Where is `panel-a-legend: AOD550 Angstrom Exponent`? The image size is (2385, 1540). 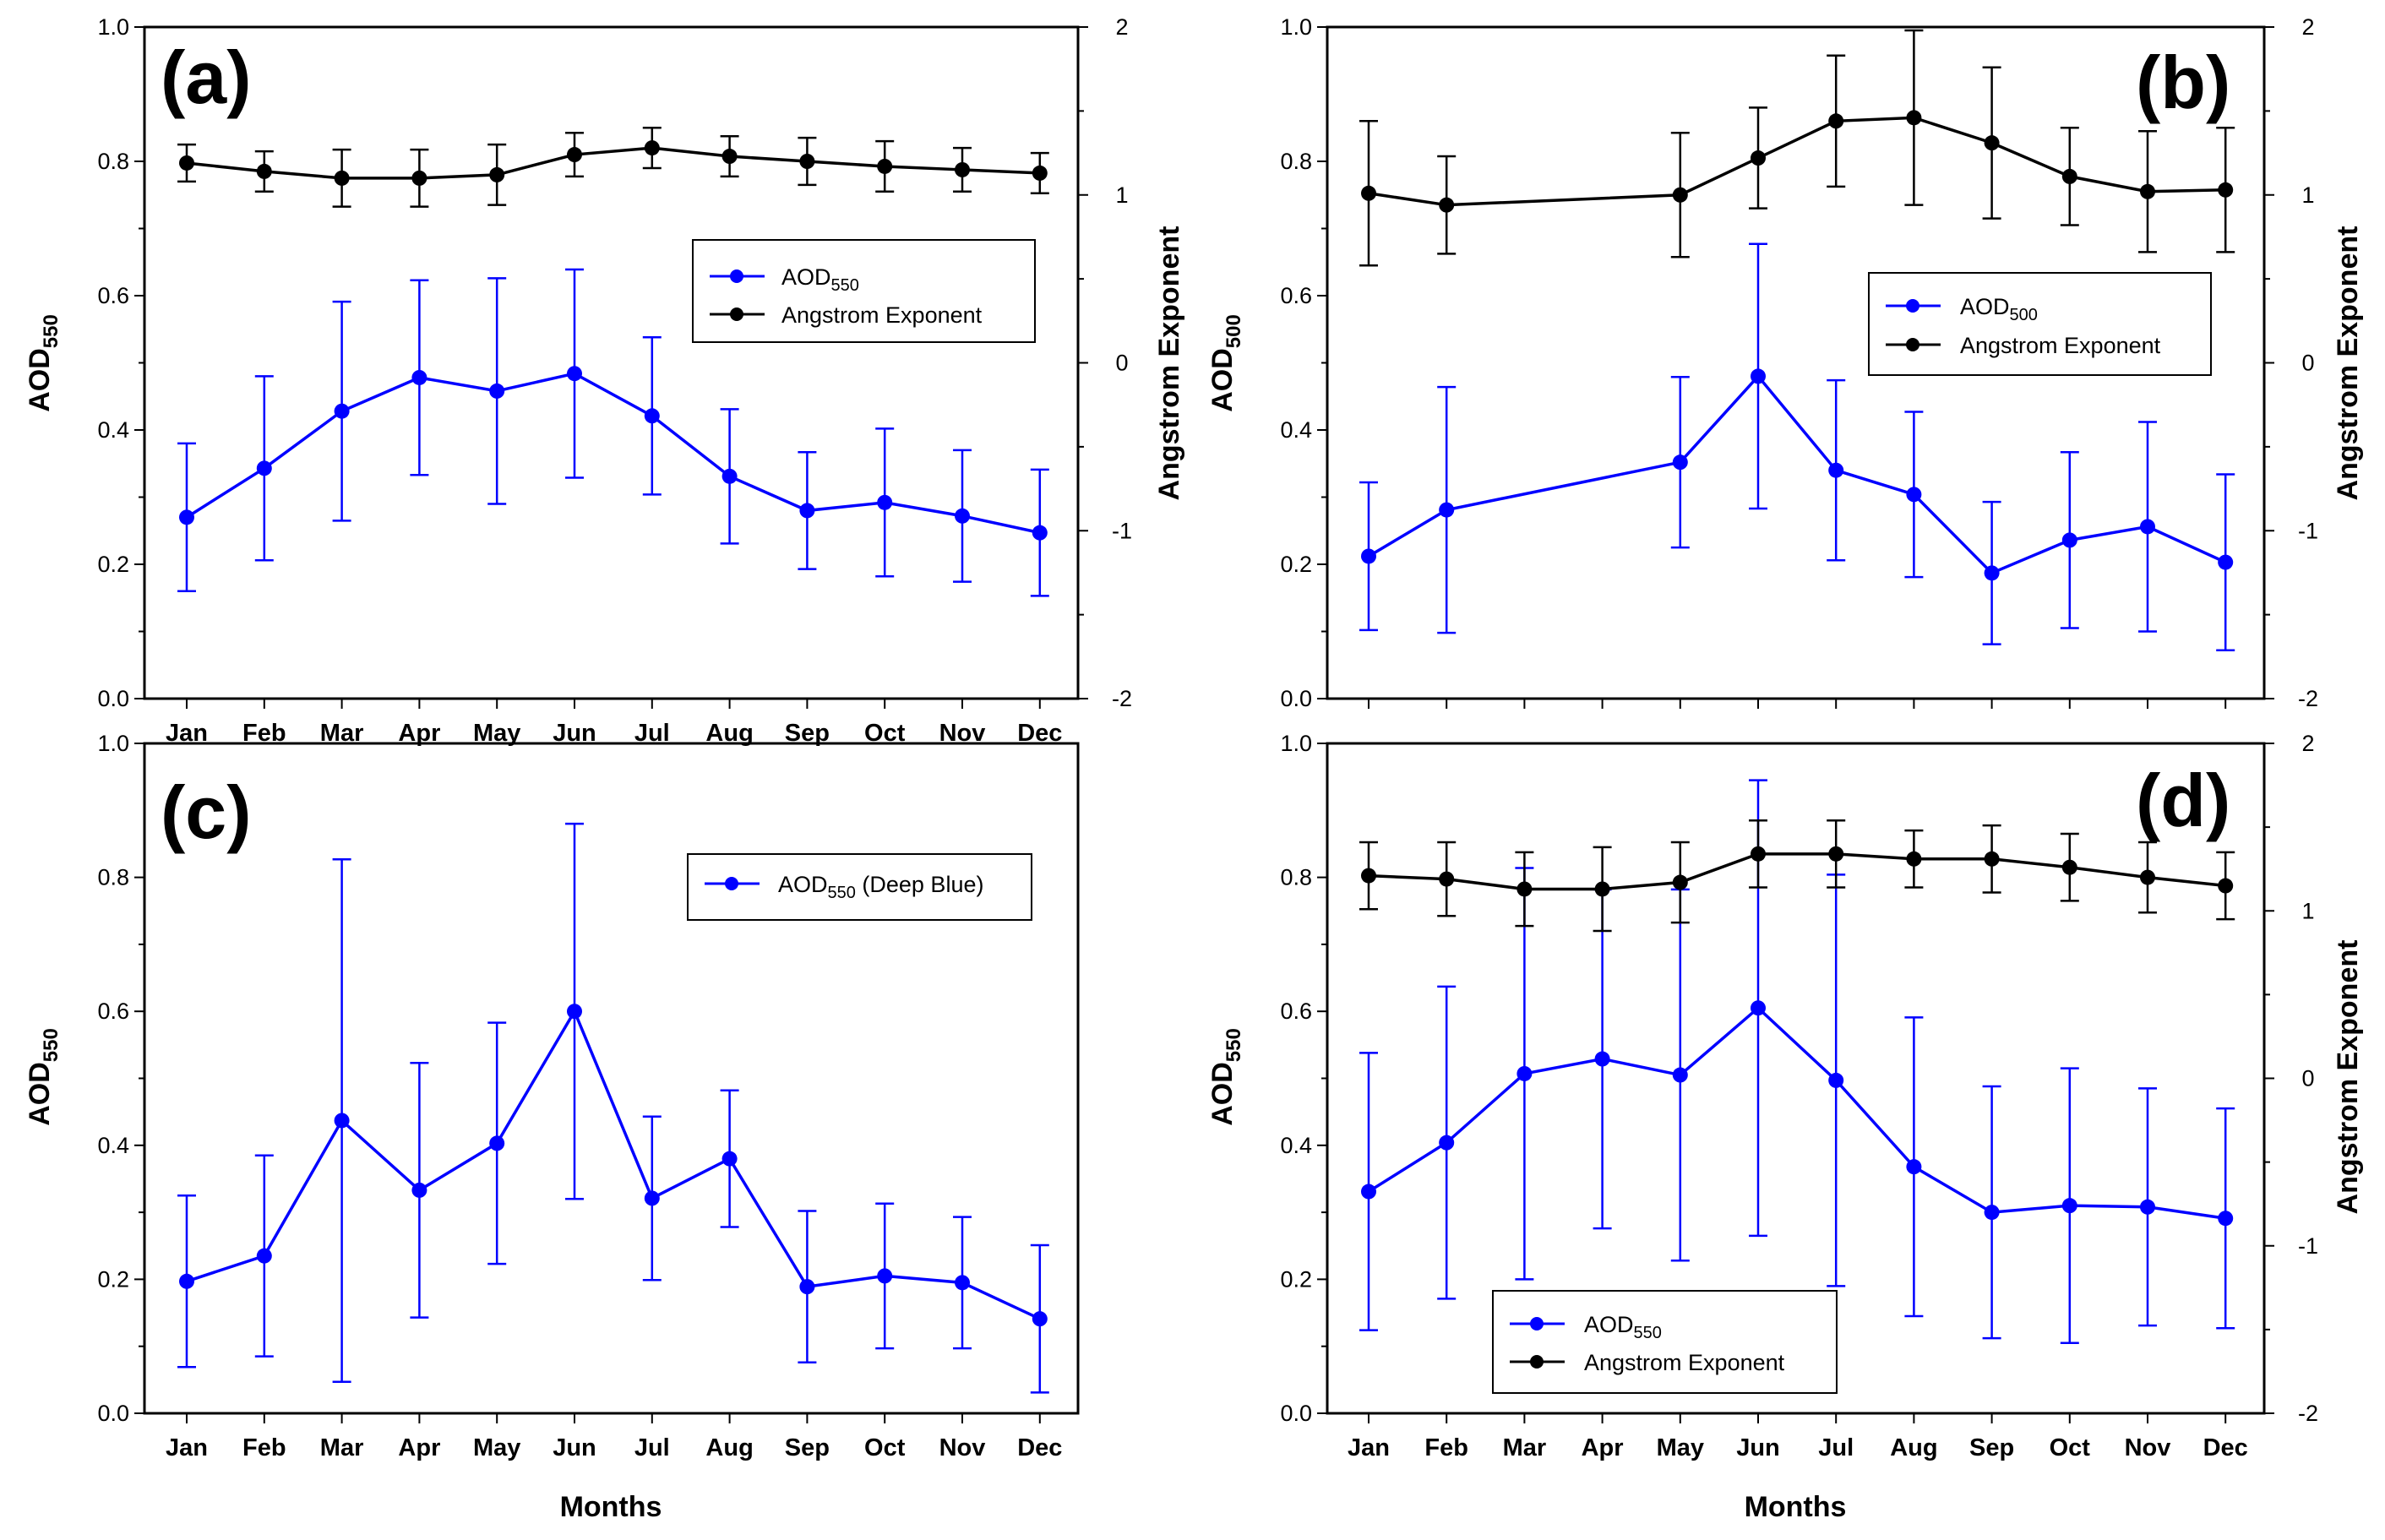
panel-a-legend: AOD550 Angstrom Exponent is located at coordinates (864, 291).